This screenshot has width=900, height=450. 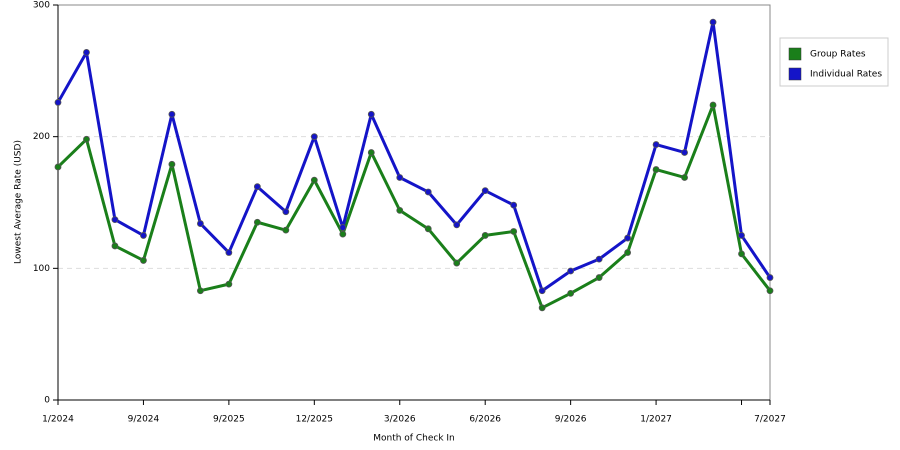 I want to click on y-tick-label: 200, so click(x=41, y=137).